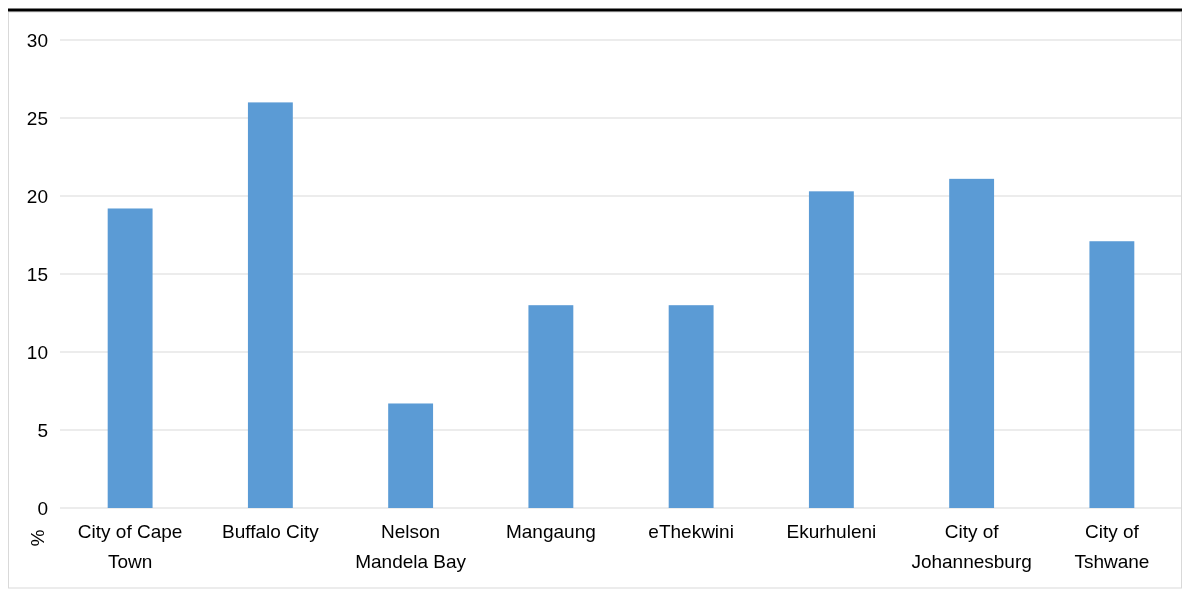  I want to click on y-tick-label: 30, so click(37, 40).